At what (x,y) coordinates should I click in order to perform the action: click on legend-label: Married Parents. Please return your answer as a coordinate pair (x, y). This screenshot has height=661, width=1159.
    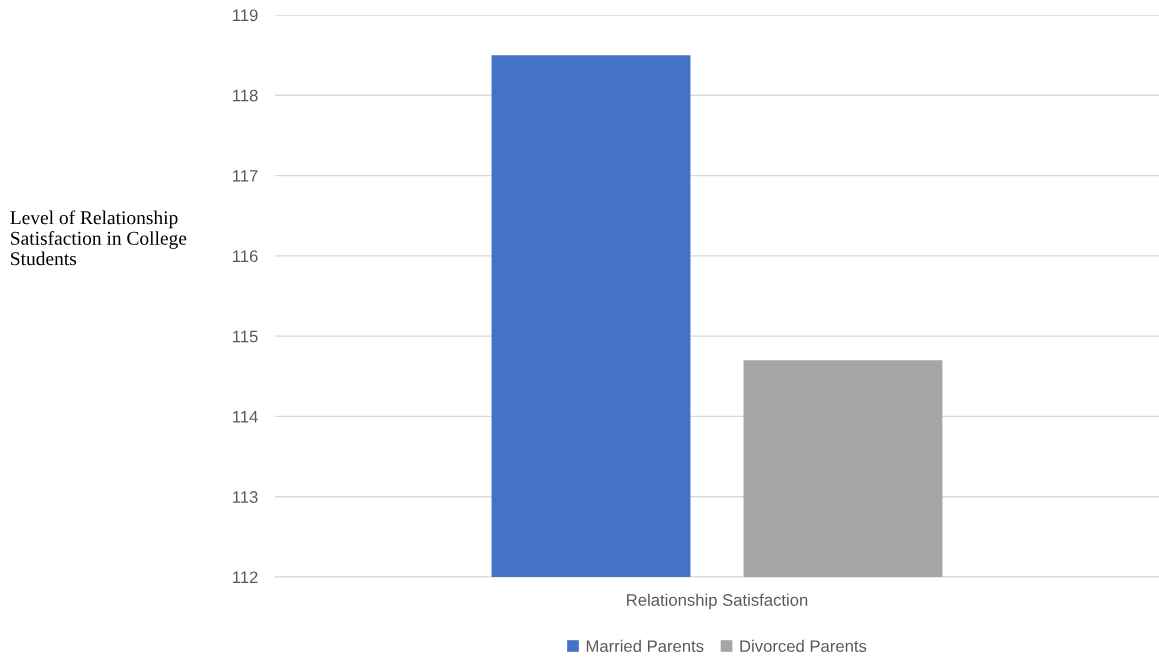
    Looking at the image, I should click on (645, 646).